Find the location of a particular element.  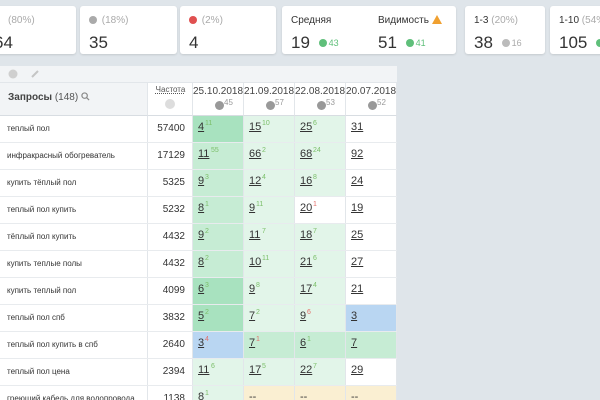

top3-card: 1-3 (20%) 38 16 is located at coordinates (505, 30).